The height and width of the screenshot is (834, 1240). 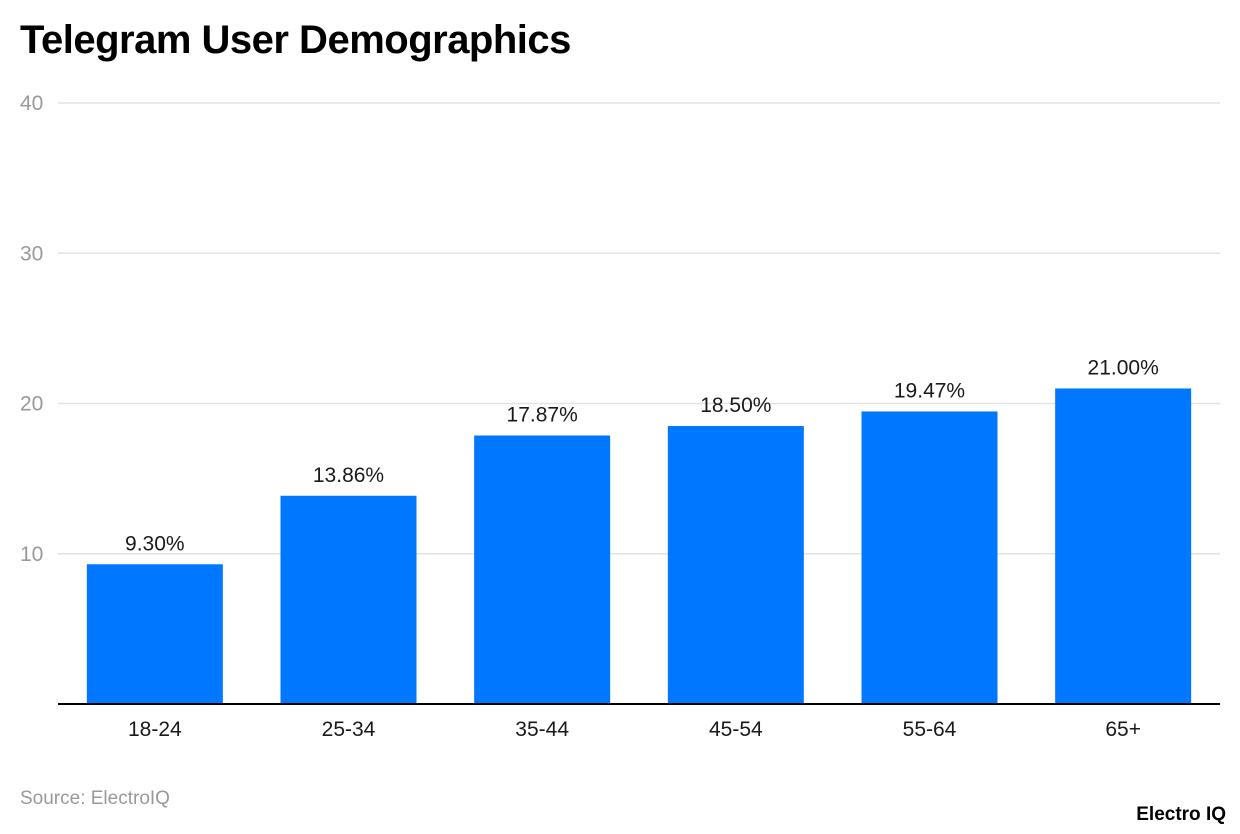 What do you see at coordinates (1123, 729) in the screenshot?
I see `x-tick-label: 65+` at bounding box center [1123, 729].